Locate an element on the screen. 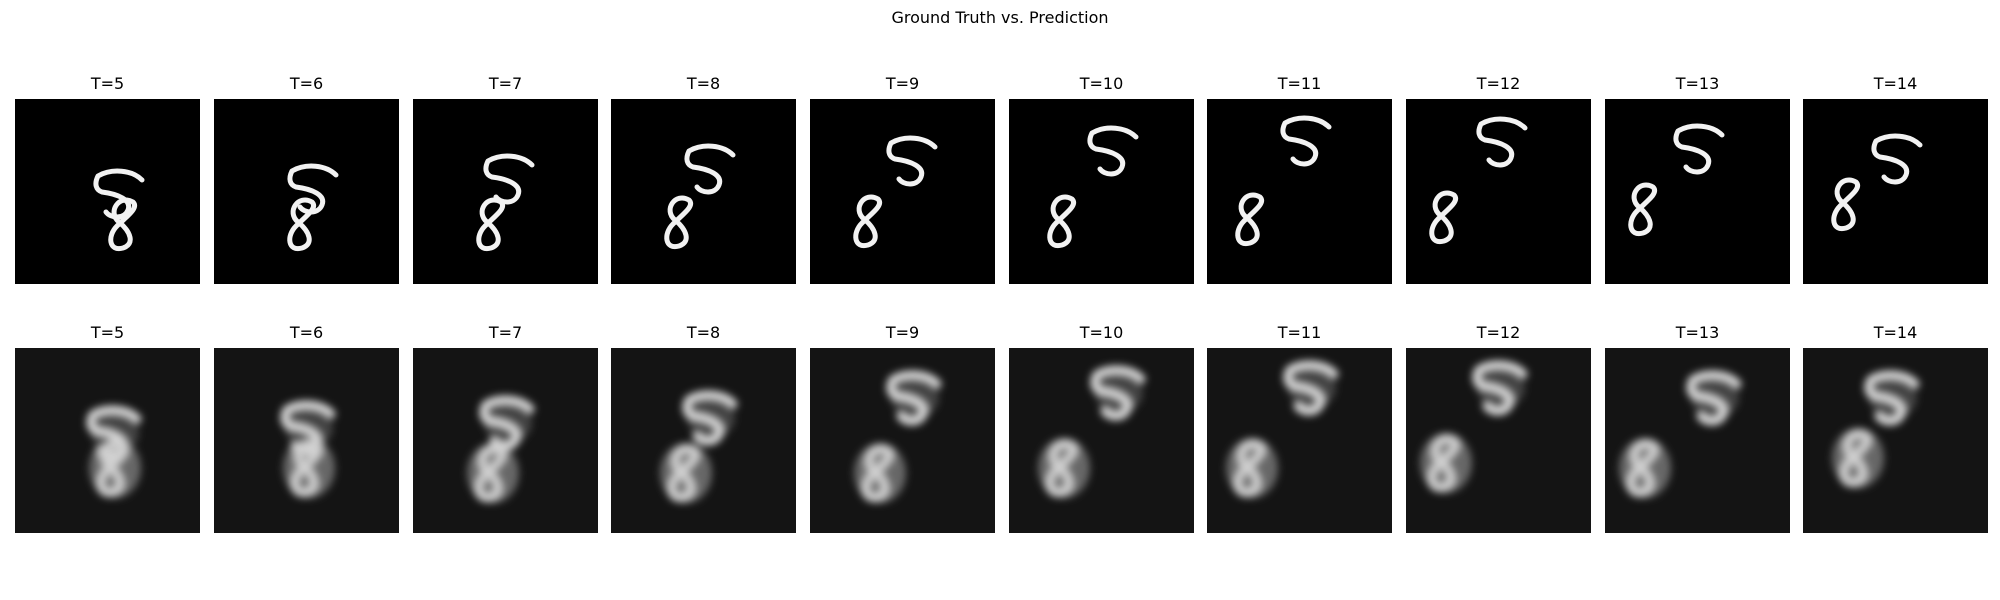 The height and width of the screenshot is (600, 2000). pred-panel: T=13 is located at coordinates (1697, 428).